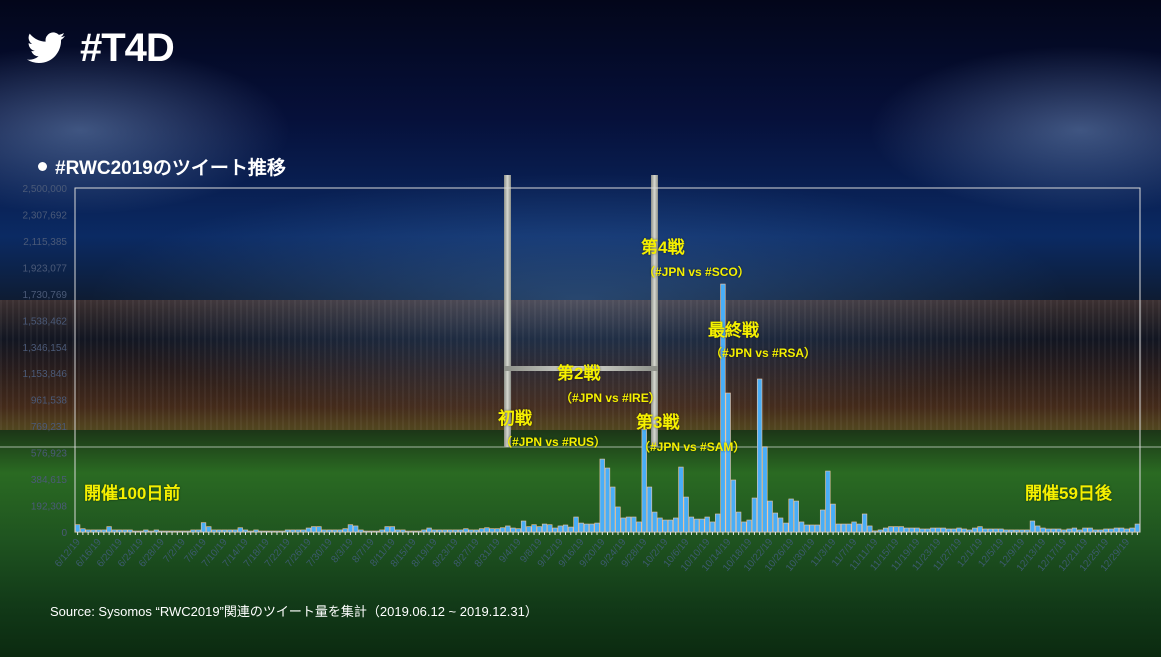 The width and height of the screenshot is (1161, 657). I want to click on y-tick-label: 1,730,769, so click(45, 295).